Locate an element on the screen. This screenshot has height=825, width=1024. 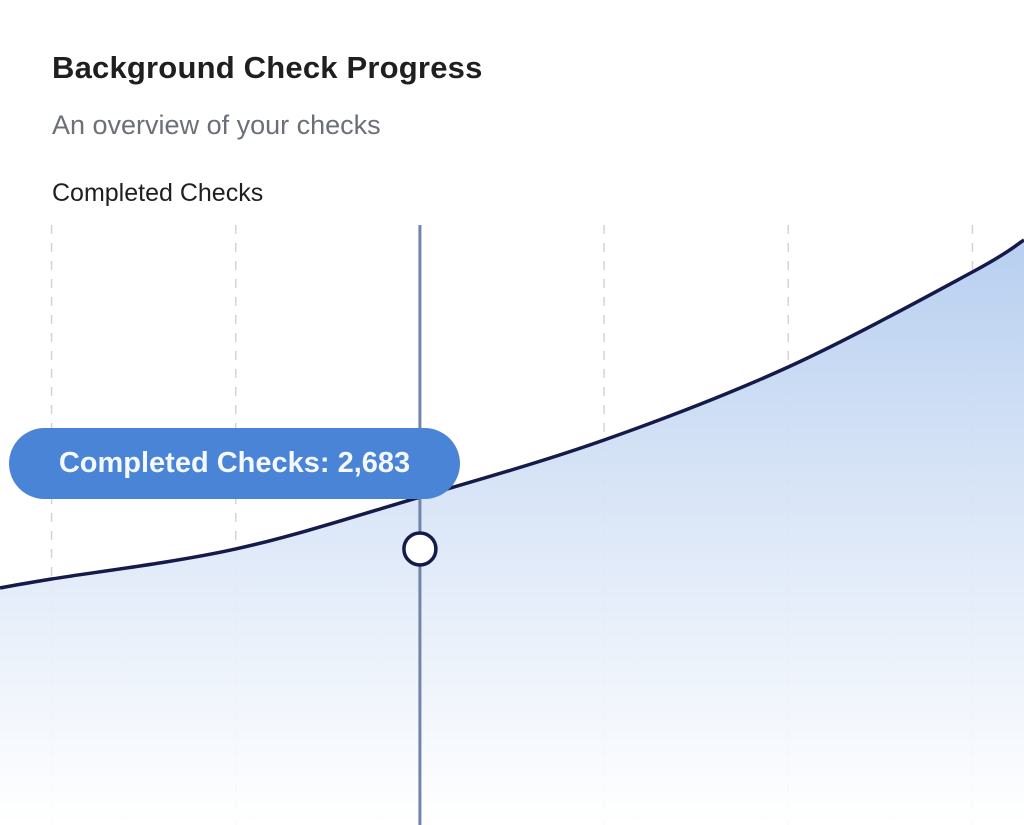
chart-subtitle: An overview of your checks is located at coordinates (216, 125).